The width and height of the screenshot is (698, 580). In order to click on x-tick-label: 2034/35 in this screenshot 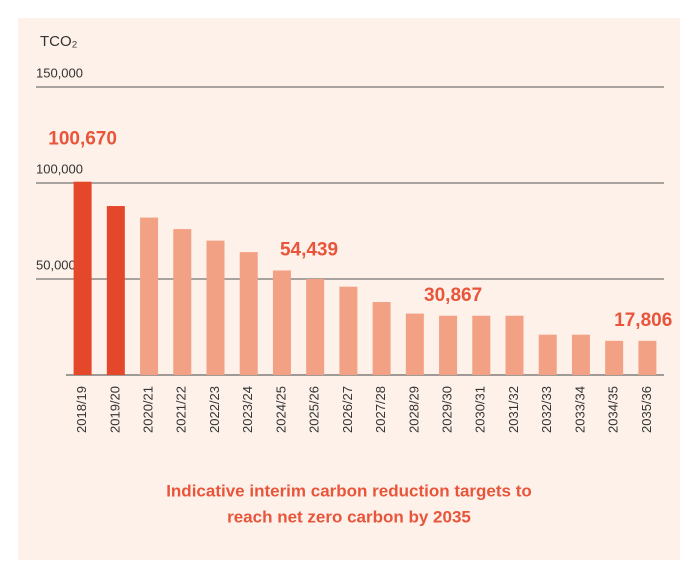, I will do `click(613, 409)`.